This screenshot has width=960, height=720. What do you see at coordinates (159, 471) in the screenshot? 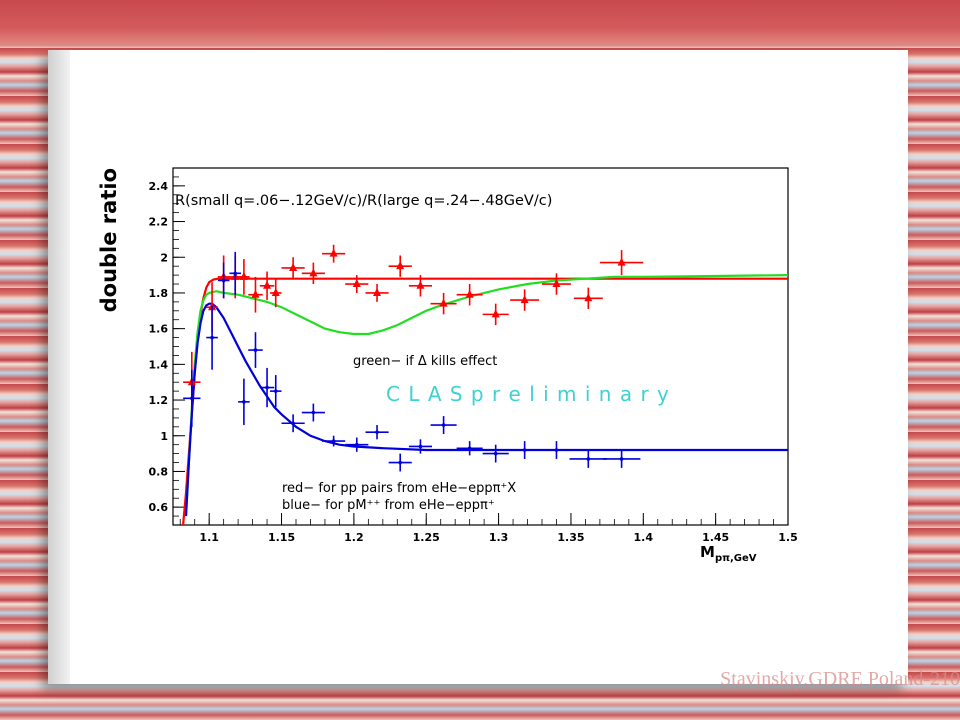
I see `y-tick-label: 0.8` at bounding box center [159, 471].